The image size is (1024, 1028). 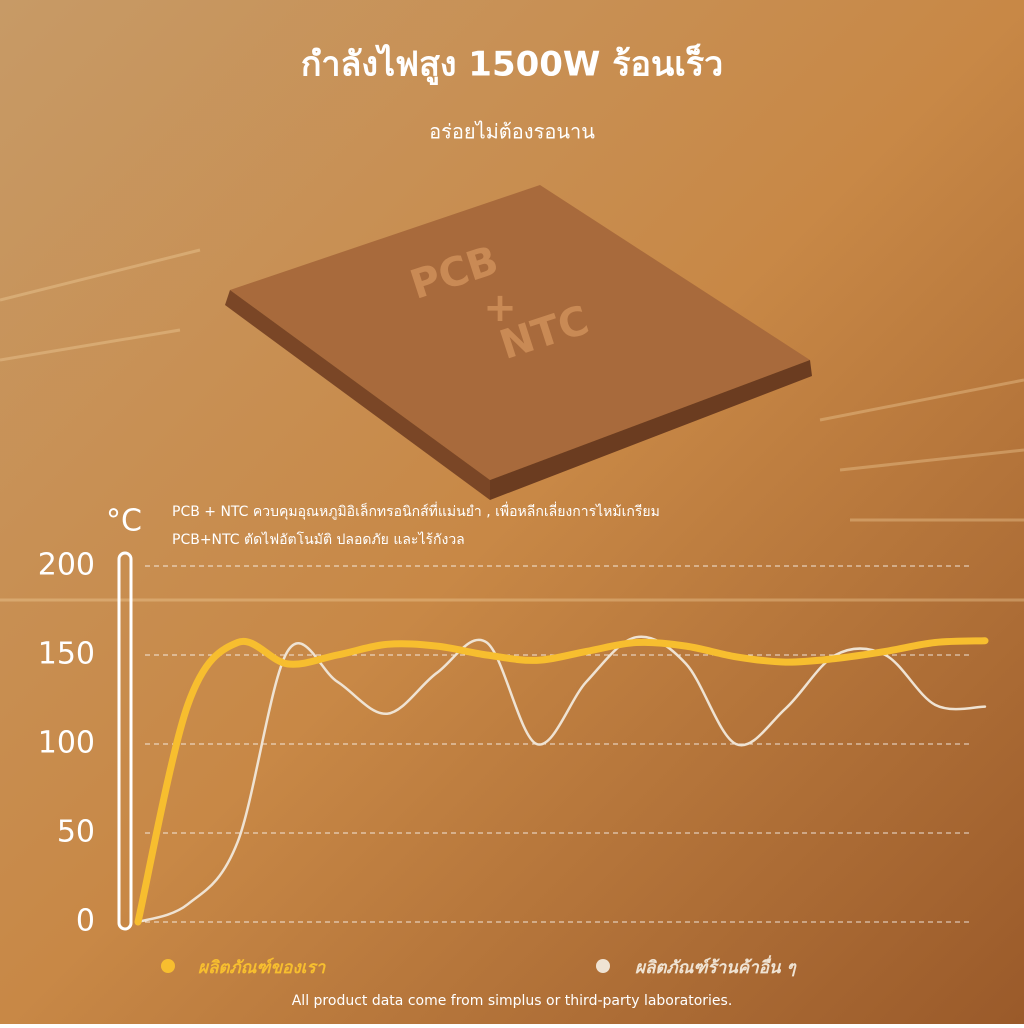 What do you see at coordinates (500, 308) in the screenshot?
I see `chip-text: +` at bounding box center [500, 308].